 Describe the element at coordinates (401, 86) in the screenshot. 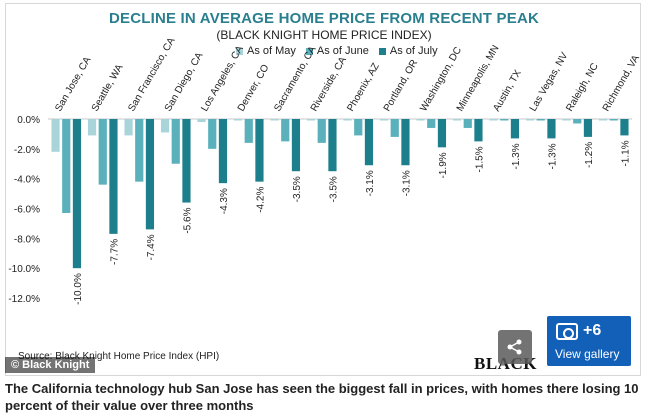

I see `category-label: Portland, OR` at that location.